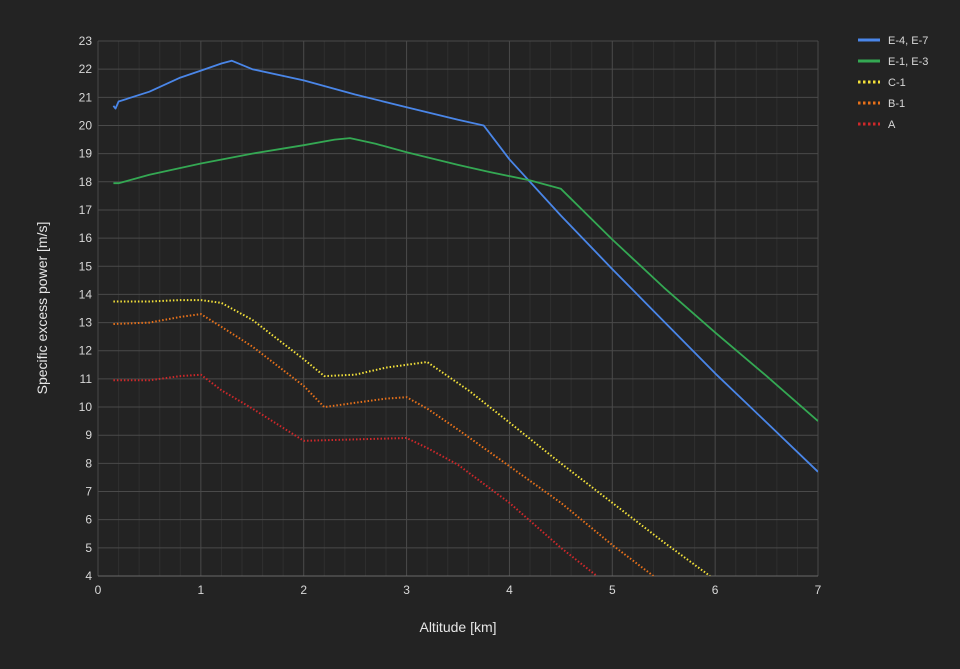 The image size is (960, 669). I want to click on y-axis-ticks: 4 5 6 7 8 9 10 11 12 13 14 15 16 17 18 19 20 21 22 23, so click(86, 308).